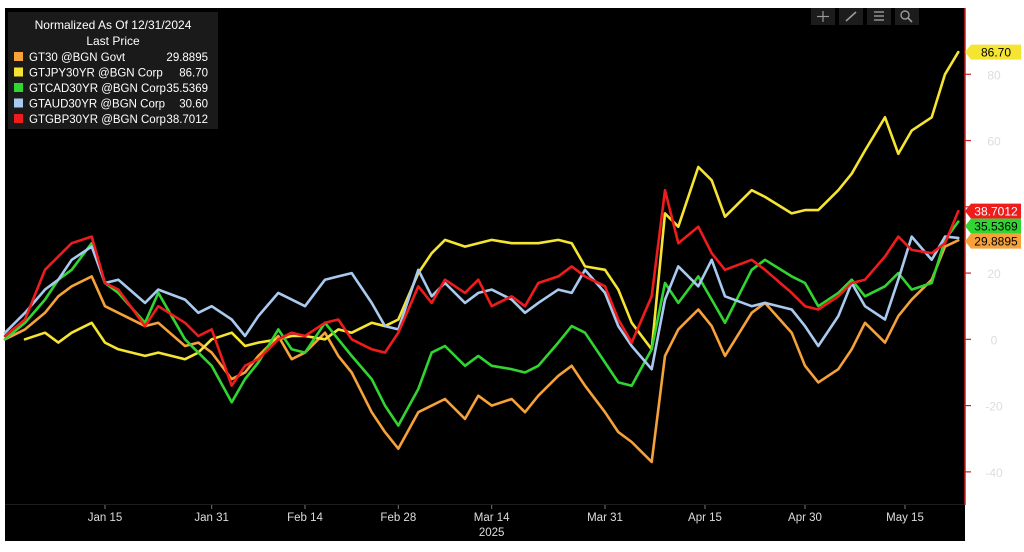 This screenshot has width=1024, height=552. I want to click on legend-entry-name: GTAUD30YR @BGN Corp, so click(97, 105).